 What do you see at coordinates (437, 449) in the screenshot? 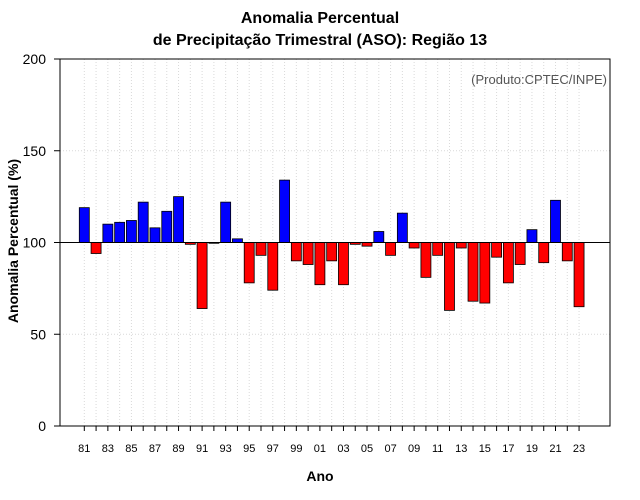
I see `x-tick-label: 11` at bounding box center [437, 449].